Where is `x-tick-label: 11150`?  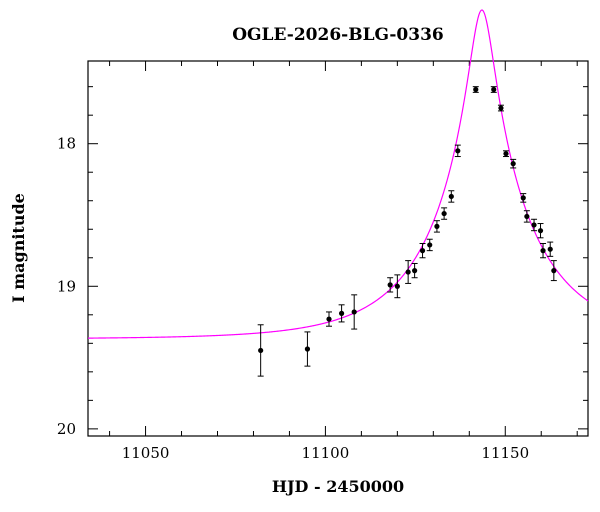
x-tick-label: 11150 is located at coordinates (505, 453).